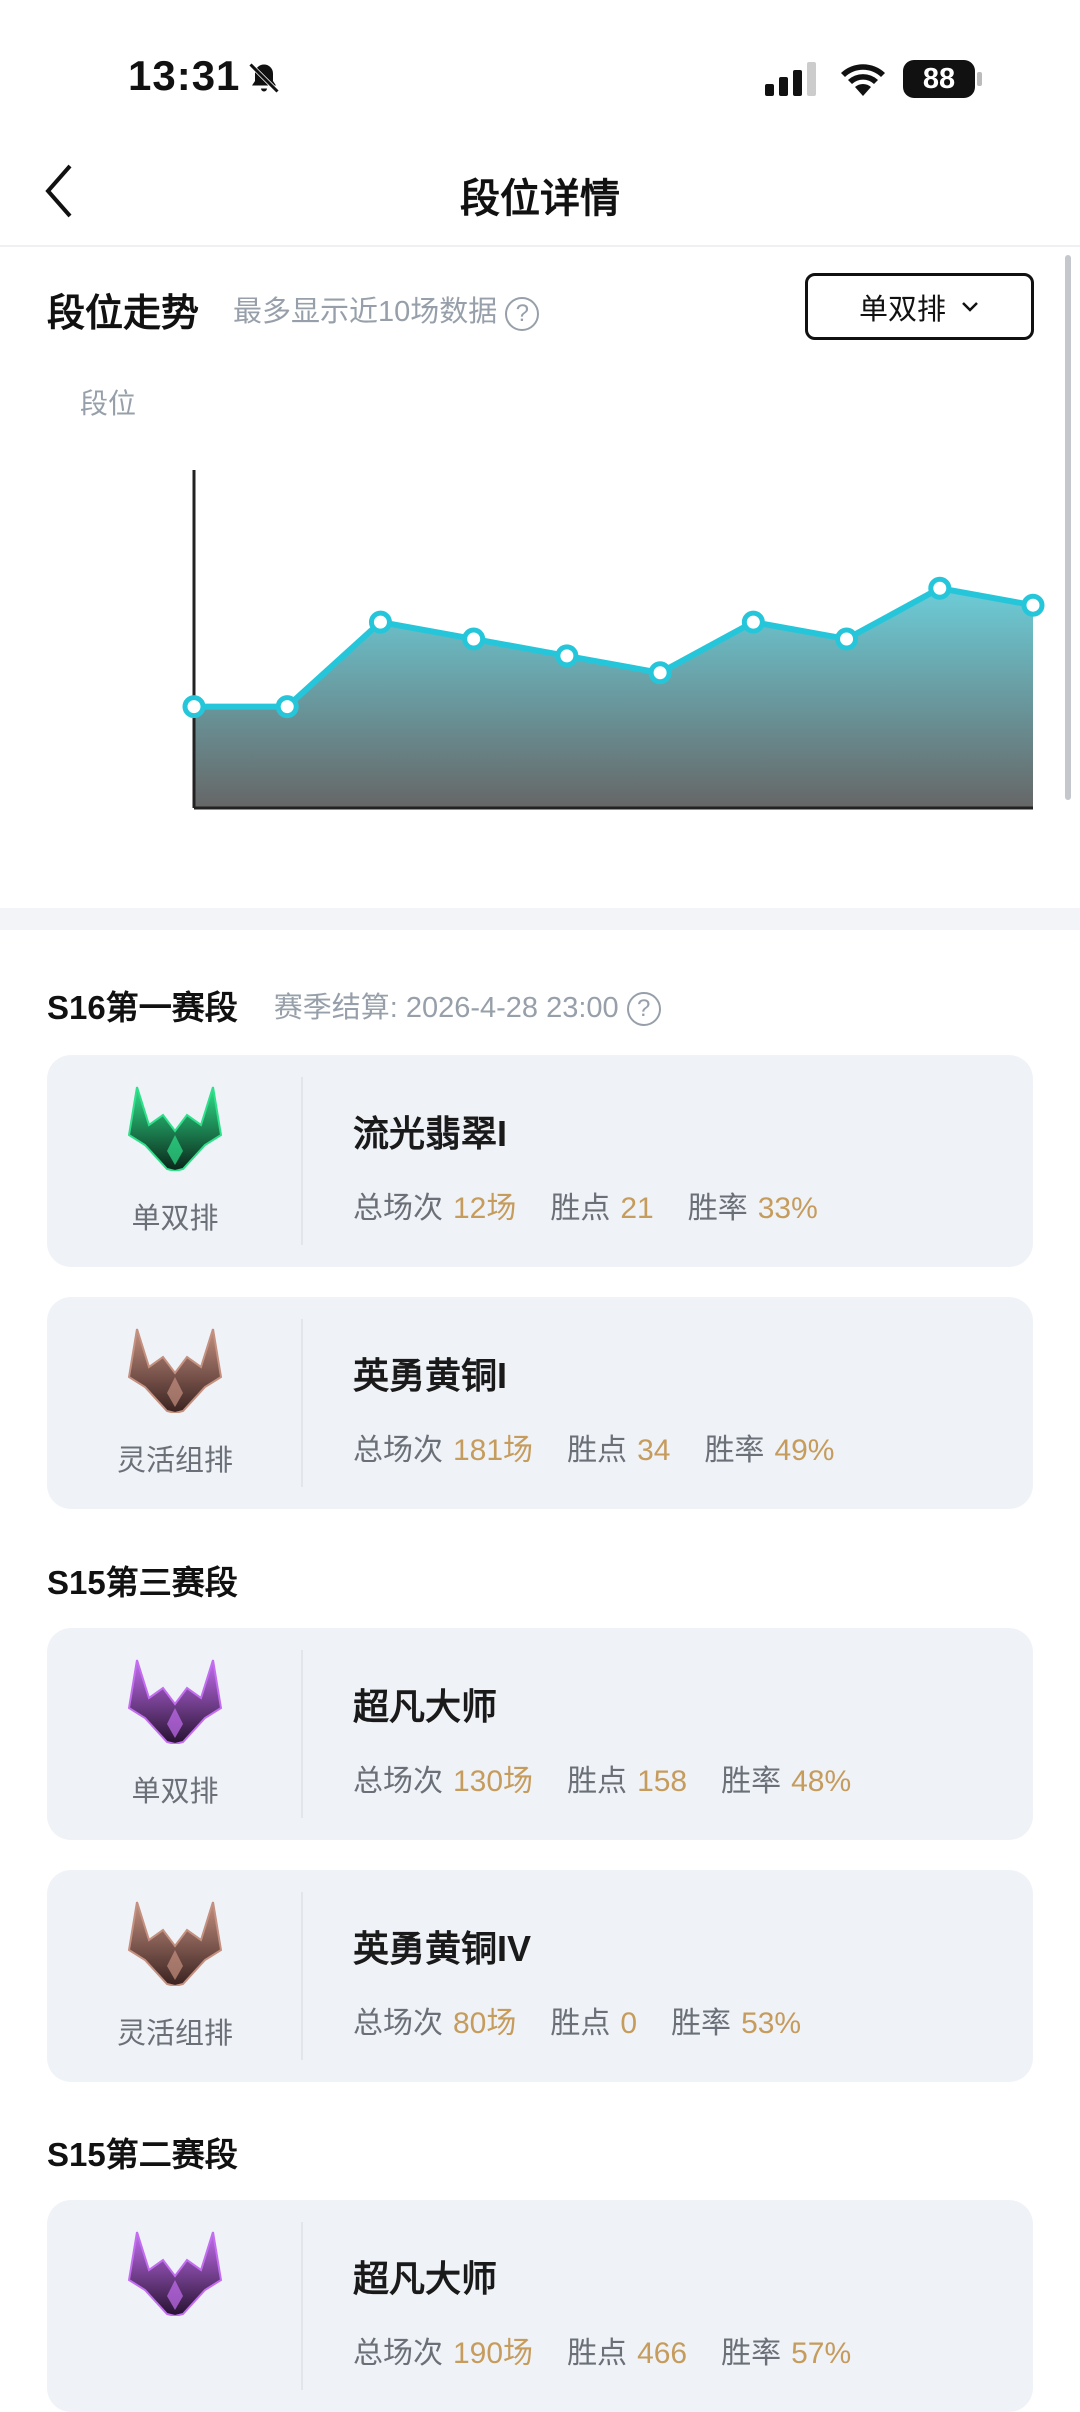 The image size is (1080, 2412). Describe the element at coordinates (540, 1734) in the screenshot. I see `rank-card: 单双排 超凡大师 总场次 130场 胜点 158 胜率 48%` at that location.